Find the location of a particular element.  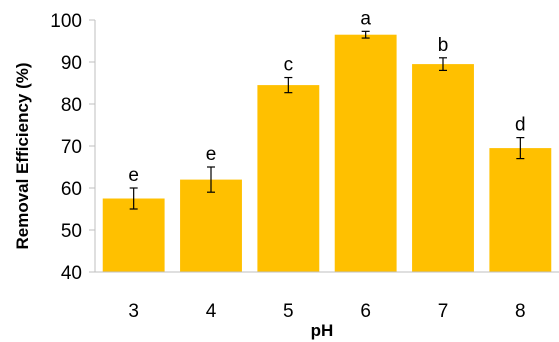

x-tick-label-7: 7 is located at coordinates (443, 311).